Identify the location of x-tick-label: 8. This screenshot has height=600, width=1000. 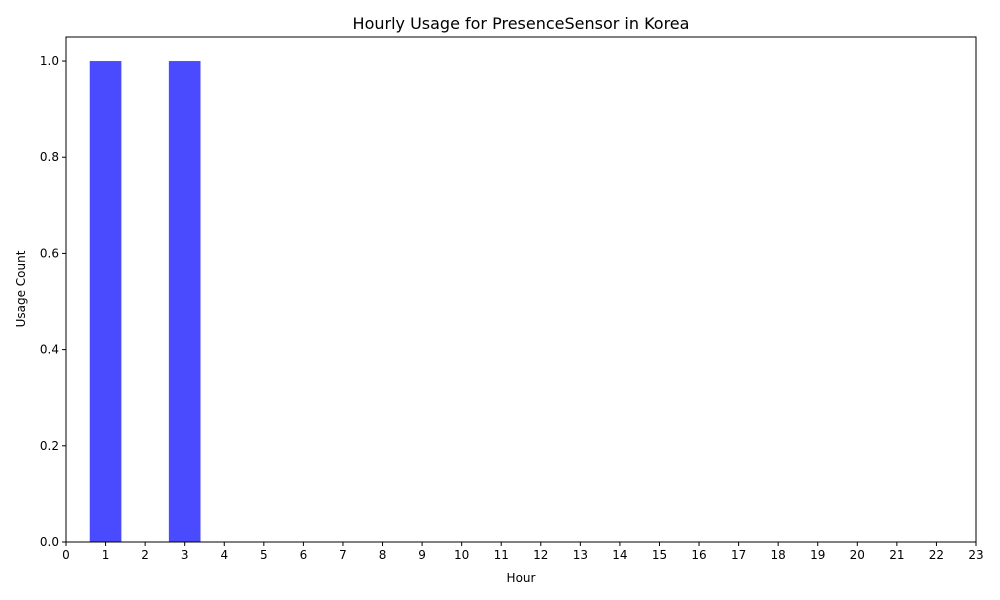
(383, 555).